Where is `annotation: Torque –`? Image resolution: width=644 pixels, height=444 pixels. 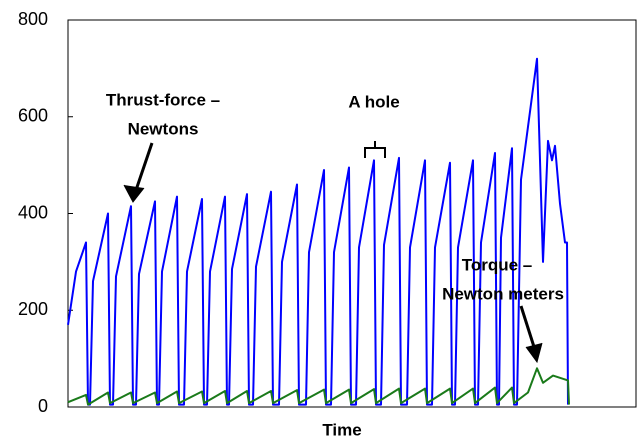 annotation: Torque – is located at coordinates (497, 264).